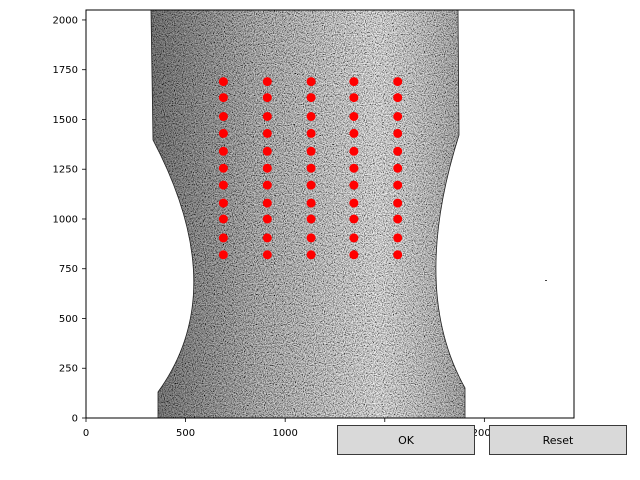 The height and width of the screenshot is (480, 640). I want to click on y-tick-label: 750, so click(68, 269).